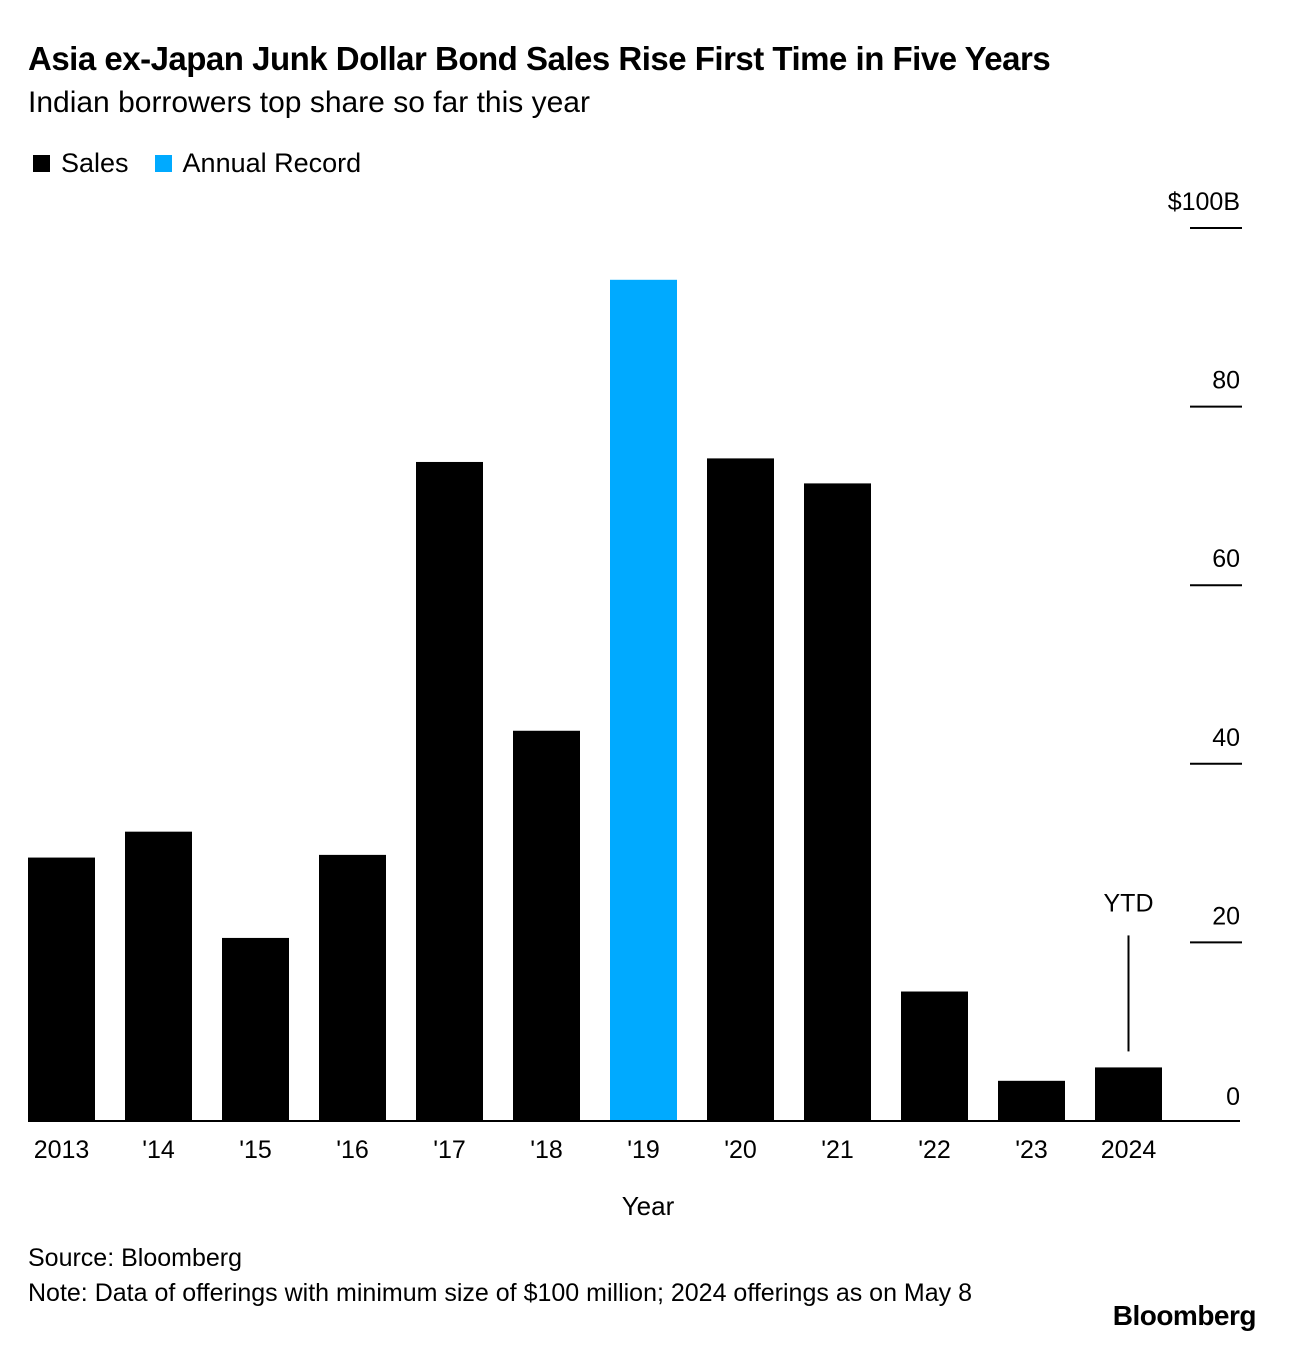  Describe the element at coordinates (643, 1150) in the screenshot. I see `x-tick-label: '19` at that location.